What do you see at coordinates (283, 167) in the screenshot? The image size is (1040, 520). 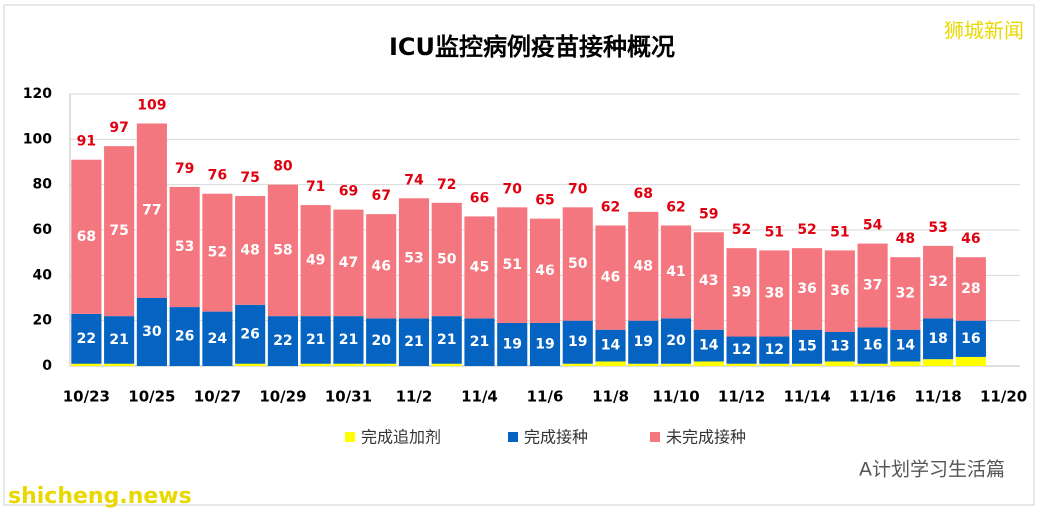 I see `total-label: 80` at bounding box center [283, 167].